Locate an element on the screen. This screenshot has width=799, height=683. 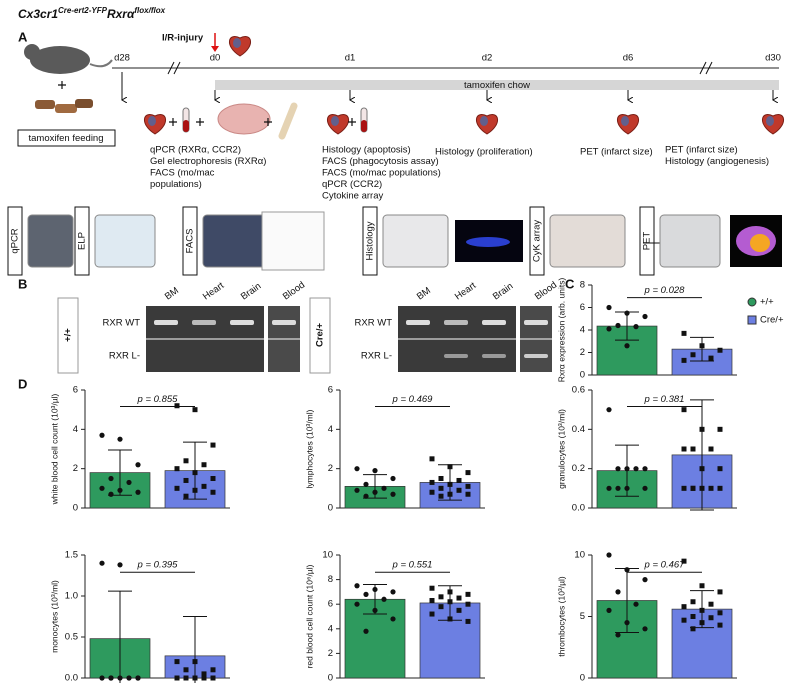
readout: qPCR (CCR2) is located at coordinates (352, 184).